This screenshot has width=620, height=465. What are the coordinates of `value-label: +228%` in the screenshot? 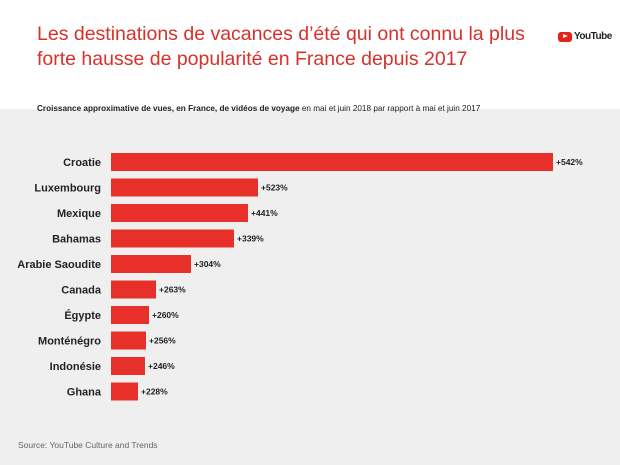 It's located at (154, 392).